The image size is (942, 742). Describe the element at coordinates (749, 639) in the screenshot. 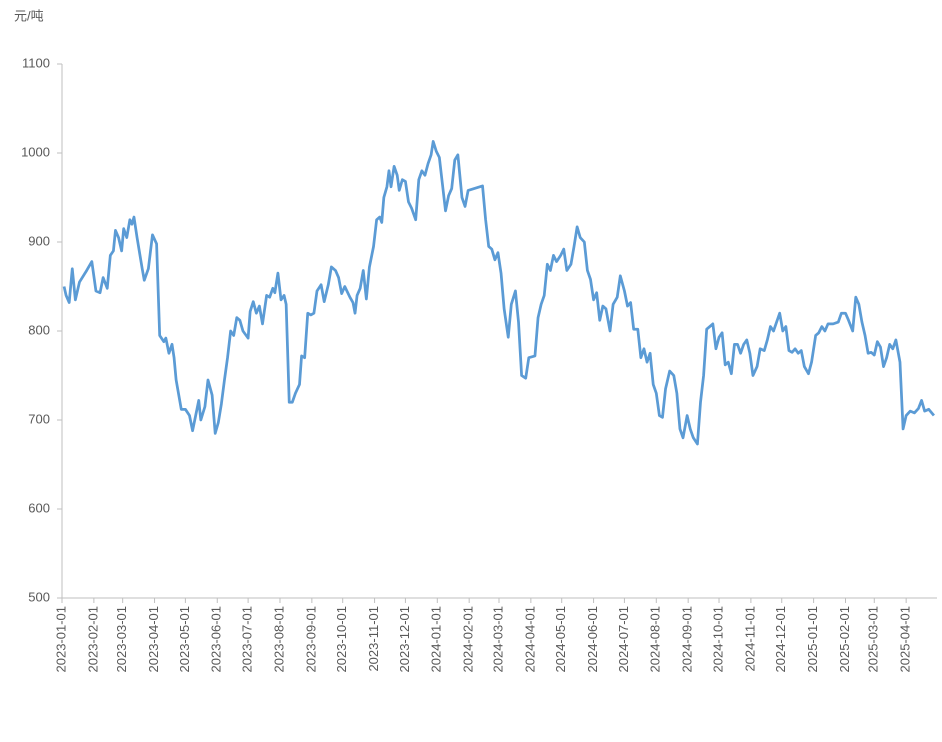

I see `x-tick-label: 2024-11-01` at that location.